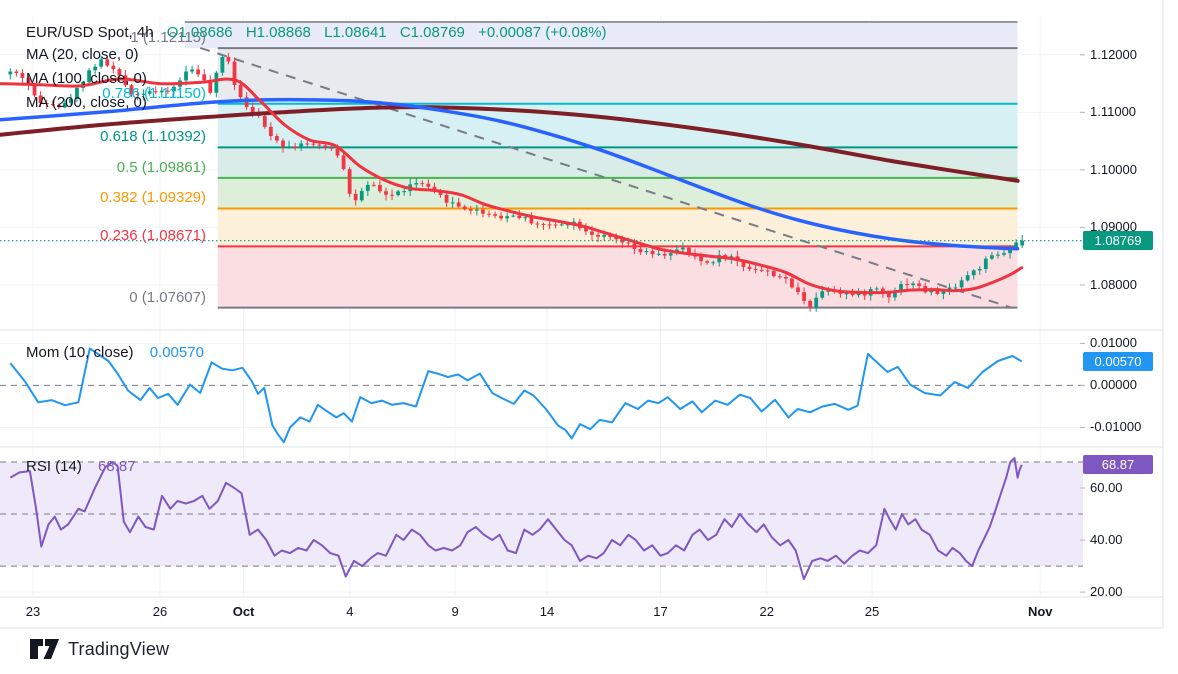  What do you see at coordinates (33, 611) in the screenshot?
I see `time-tick-23: 23` at bounding box center [33, 611].